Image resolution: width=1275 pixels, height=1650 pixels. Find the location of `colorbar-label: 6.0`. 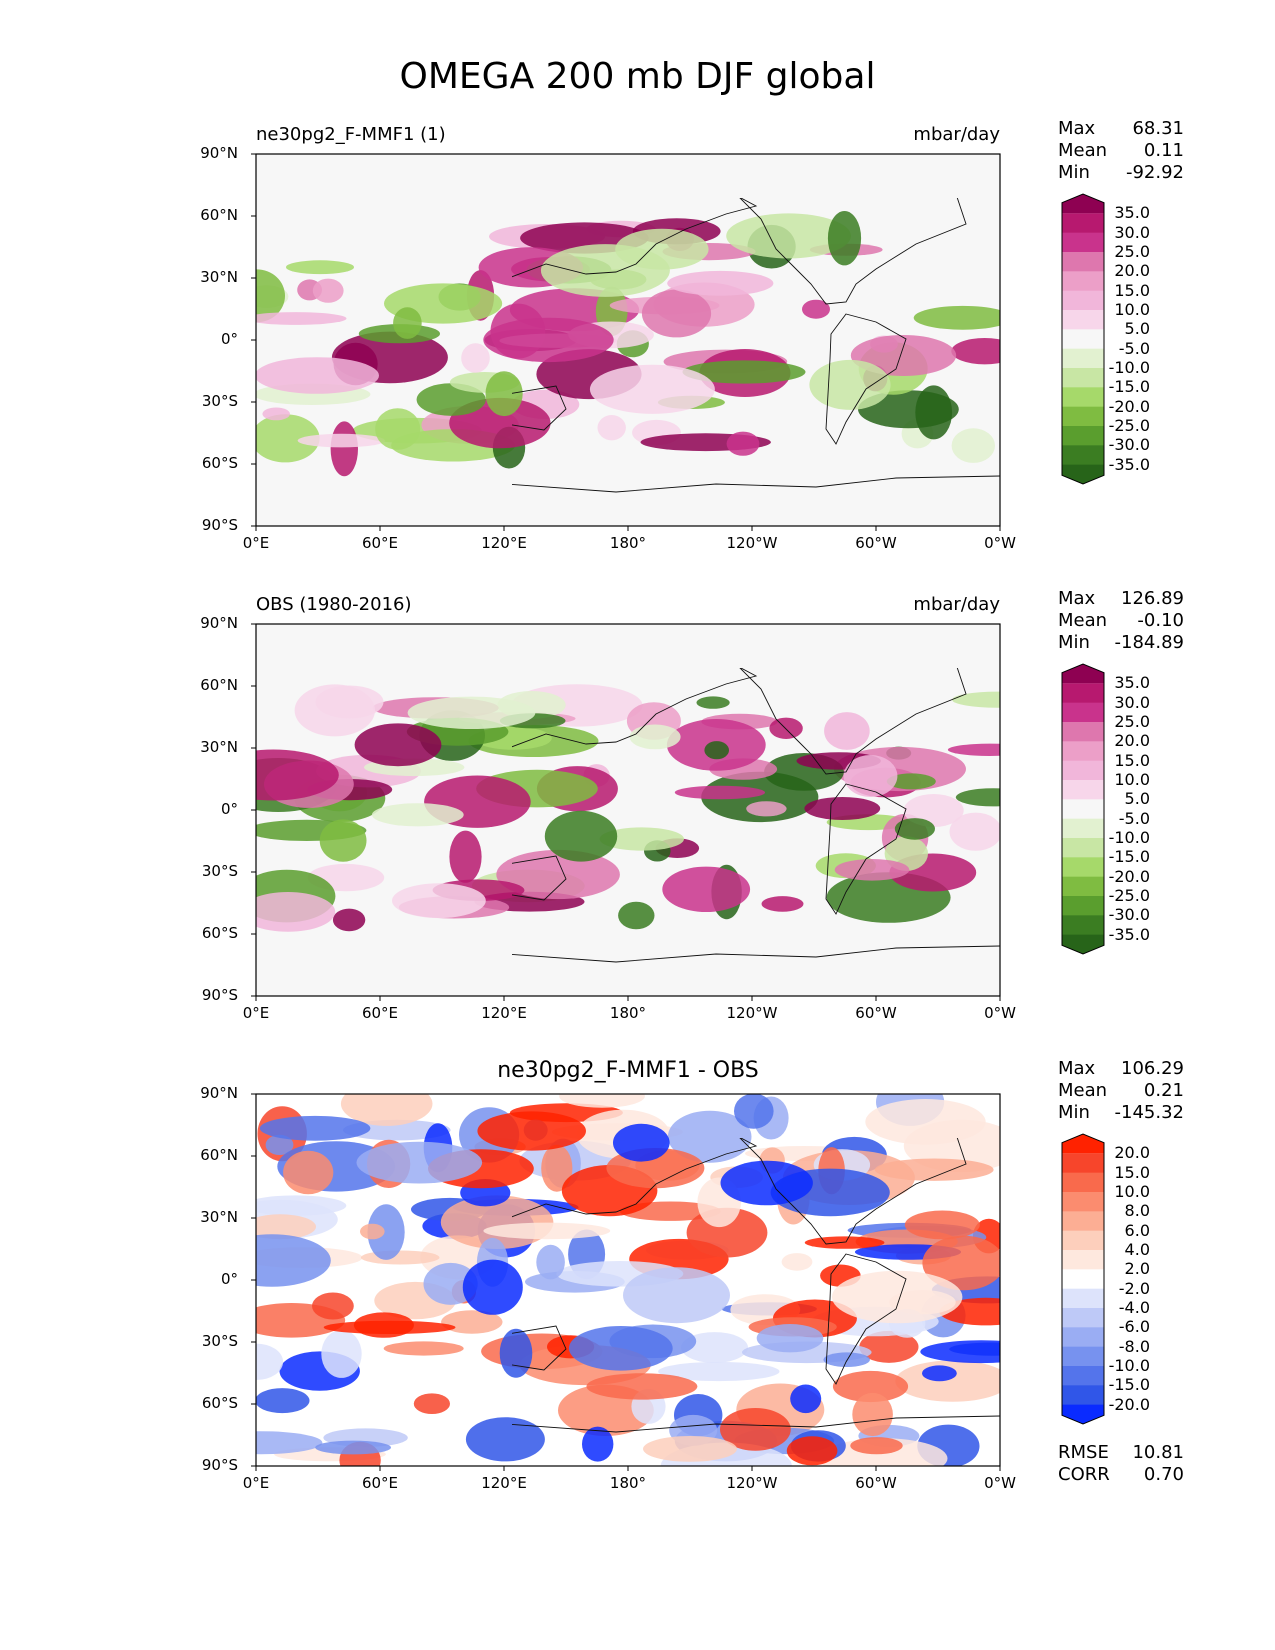

colorbar-label: 6.0 is located at coordinates (1137, 1230).